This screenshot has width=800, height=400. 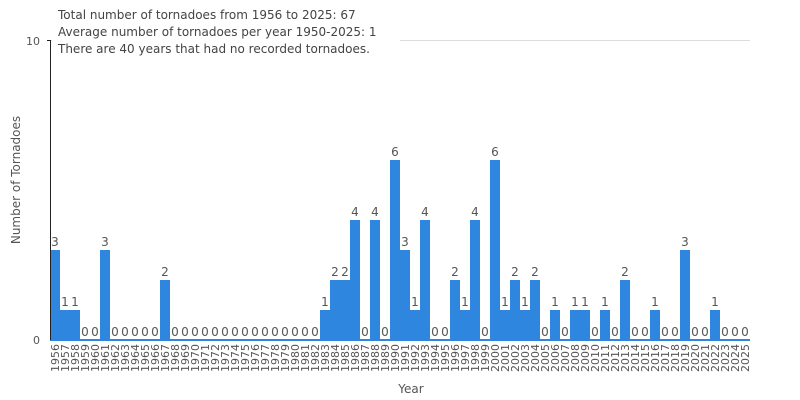 I want to click on bar-1983, so click(x=325, y=325).